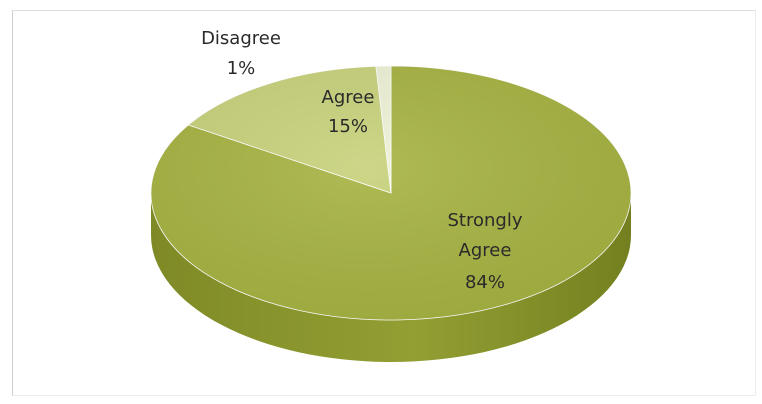  What do you see at coordinates (241, 68) in the screenshot?
I see `slice-pct-disagree: 1%` at bounding box center [241, 68].